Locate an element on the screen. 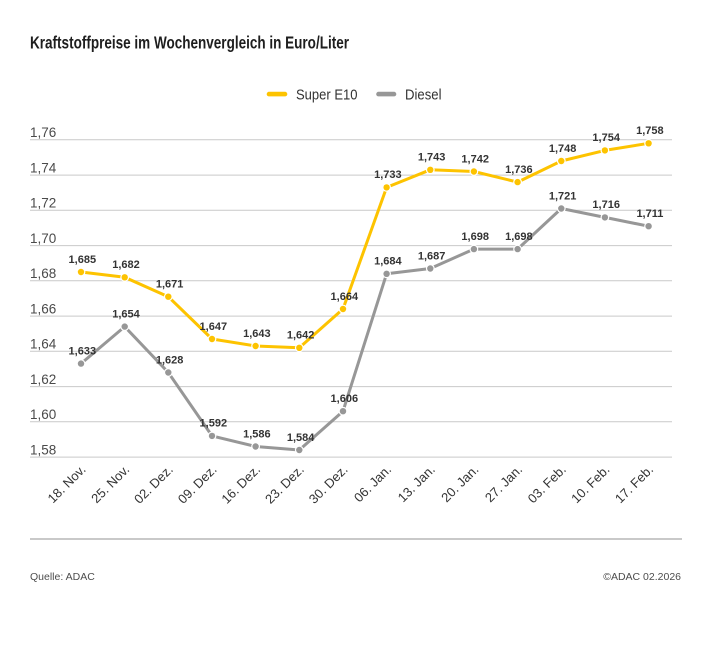 The image size is (710, 647). svg-text: 1,642 is located at coordinates (301, 336).